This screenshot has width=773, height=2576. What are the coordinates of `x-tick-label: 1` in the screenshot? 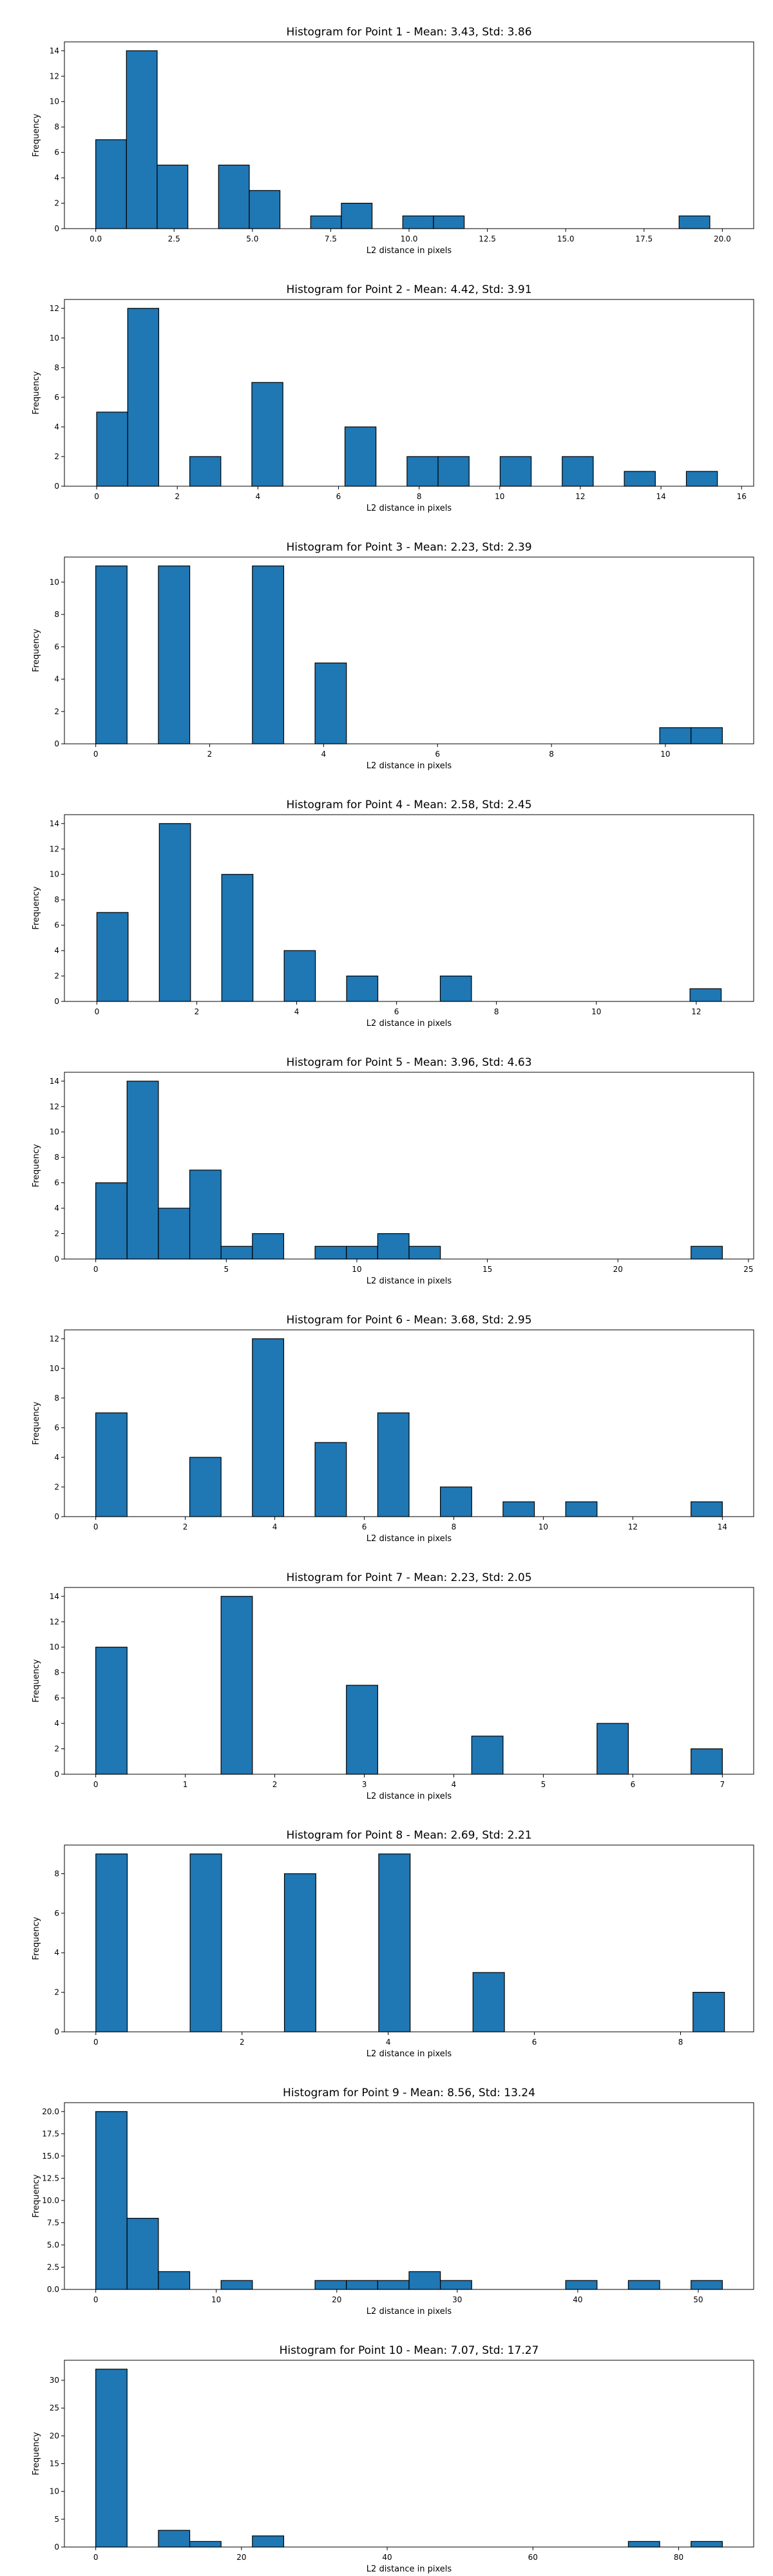 It's located at (185, 1785).